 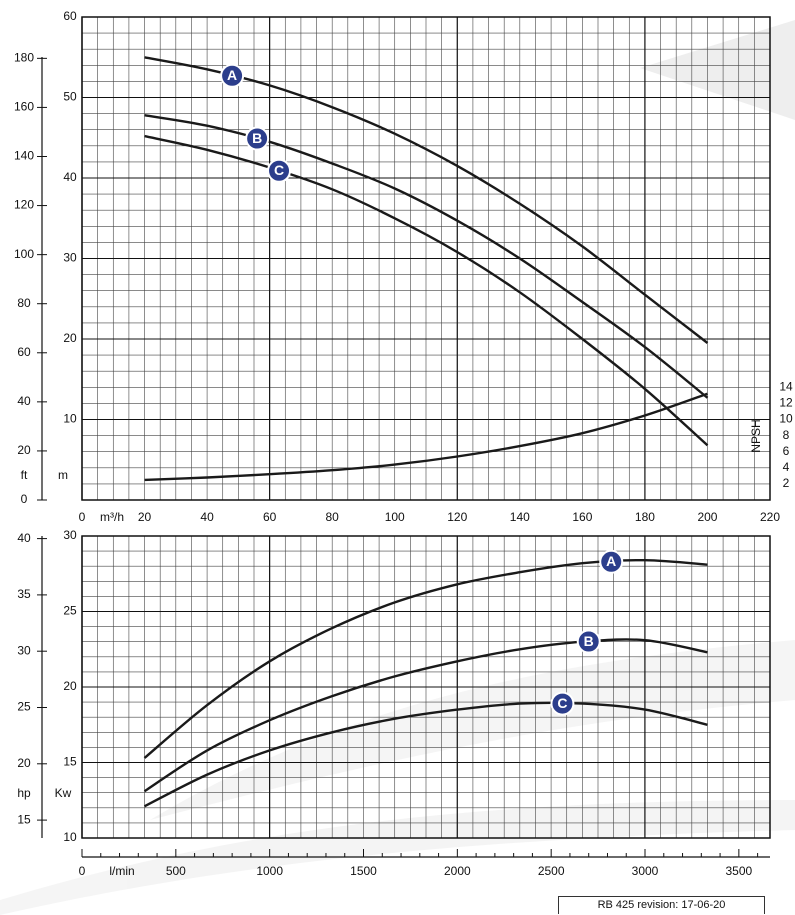 I want to click on tick-label-hp: 30, so click(x=24, y=650).